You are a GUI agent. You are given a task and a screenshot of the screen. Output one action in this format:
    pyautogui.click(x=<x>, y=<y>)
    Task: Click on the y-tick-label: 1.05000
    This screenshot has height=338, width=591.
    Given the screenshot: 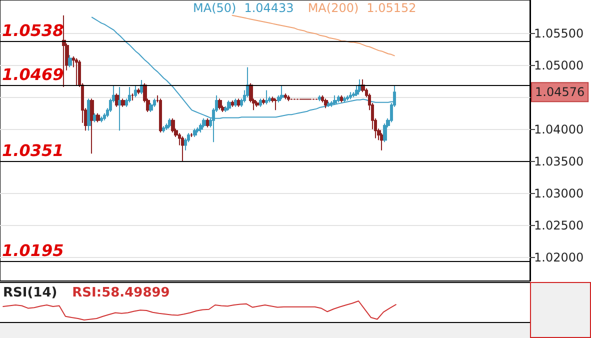 What is the action you would take?
    pyautogui.click(x=559, y=65)
    